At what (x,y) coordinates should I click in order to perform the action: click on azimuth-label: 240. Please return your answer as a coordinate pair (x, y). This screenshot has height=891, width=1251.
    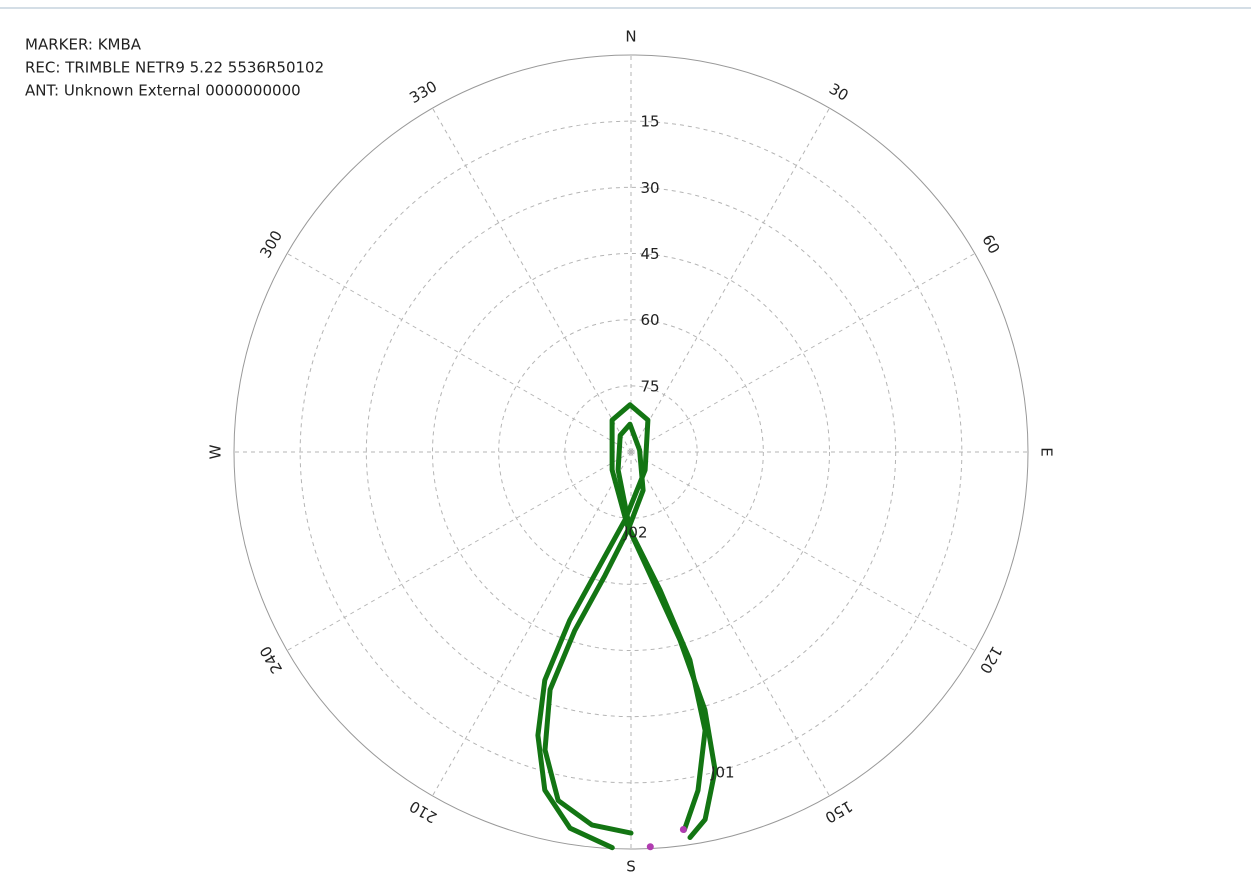
    Looking at the image, I should click on (271, 660).